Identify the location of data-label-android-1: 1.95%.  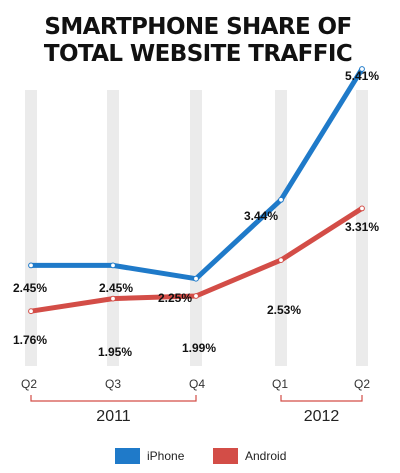
(115, 352).